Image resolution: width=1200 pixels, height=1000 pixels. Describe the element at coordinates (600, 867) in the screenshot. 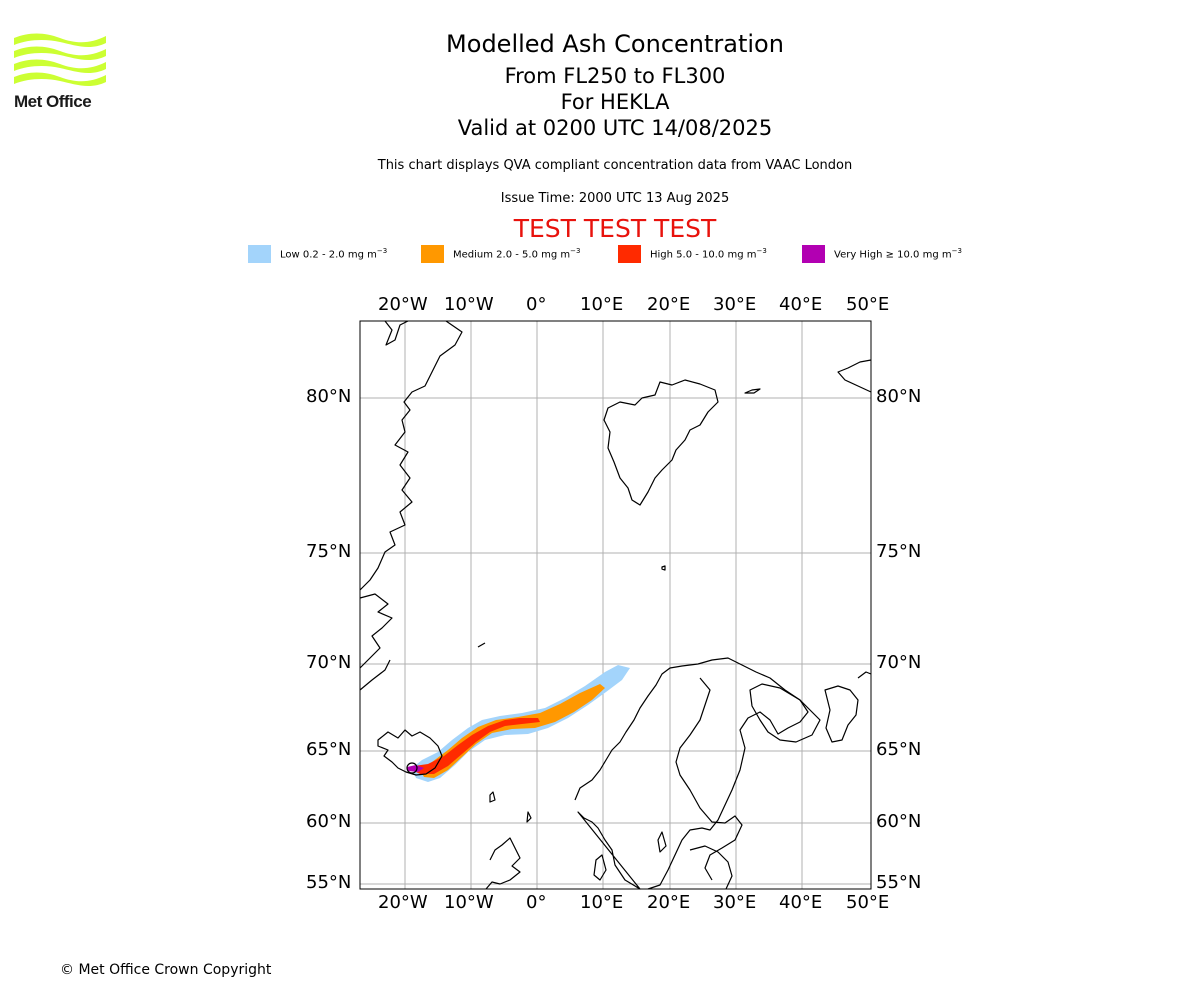

I see `coast-denmark` at that location.